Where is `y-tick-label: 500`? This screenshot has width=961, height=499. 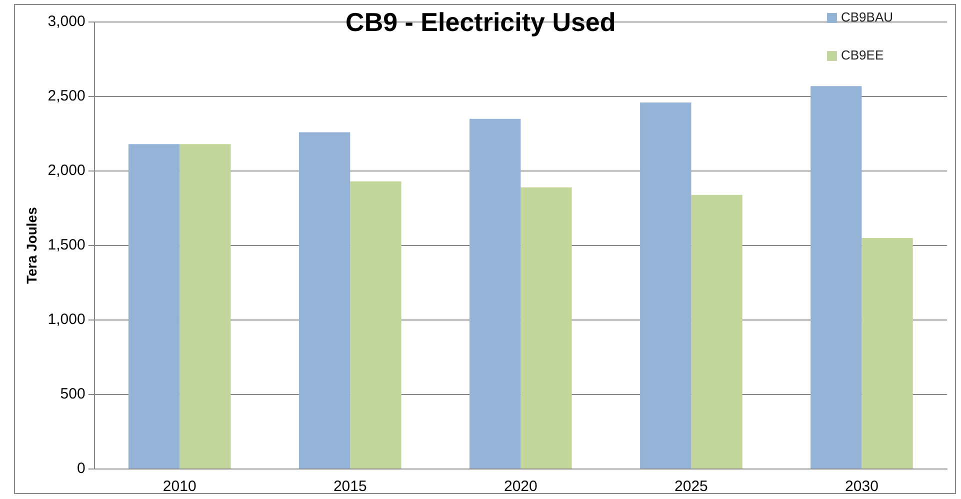 y-tick-label: 500 is located at coordinates (73, 394).